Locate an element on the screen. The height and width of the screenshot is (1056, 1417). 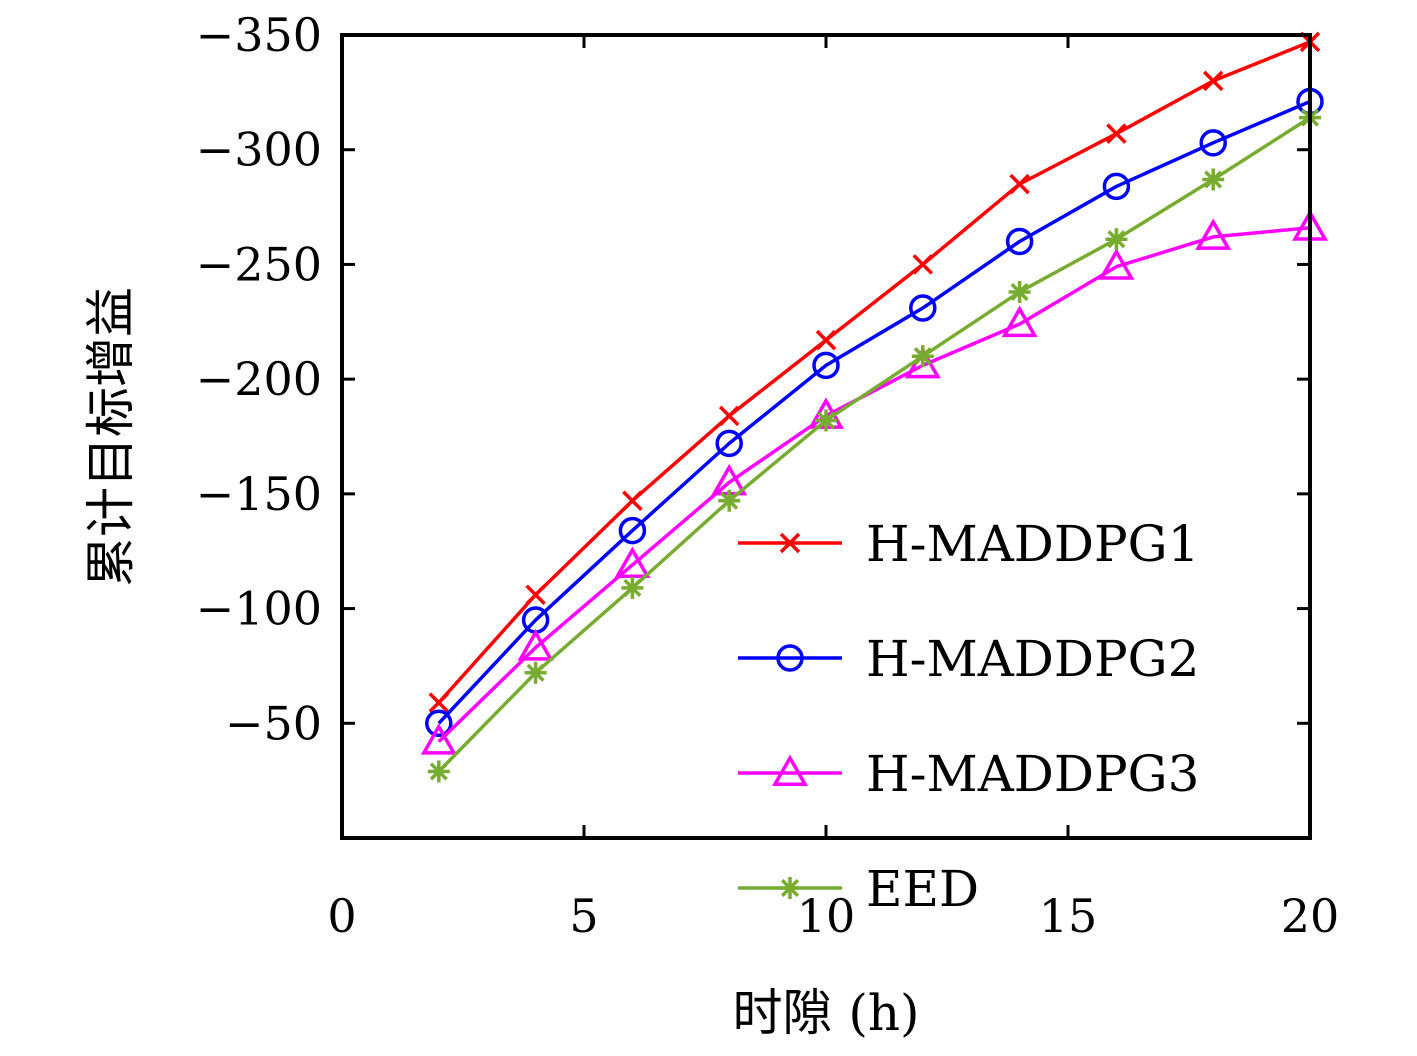
x-axis-label: 时隙 (h) is located at coordinates (825, 1013).